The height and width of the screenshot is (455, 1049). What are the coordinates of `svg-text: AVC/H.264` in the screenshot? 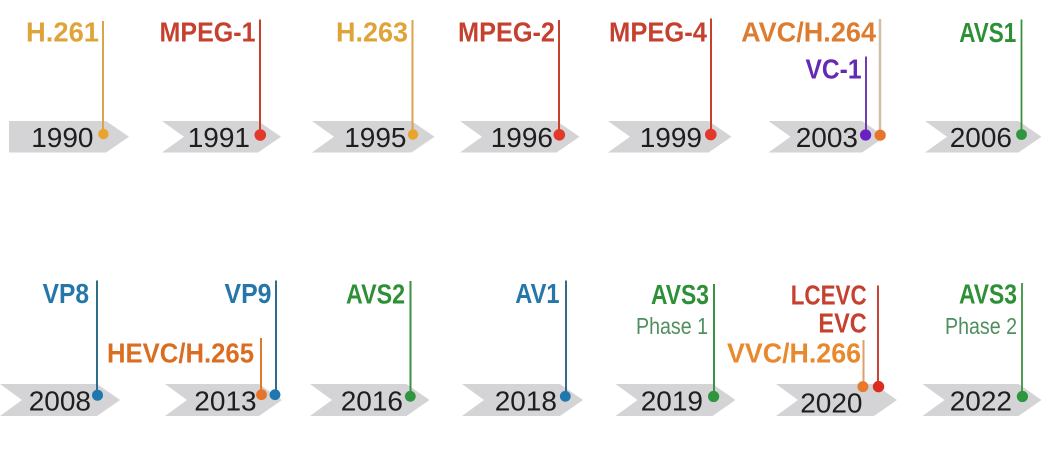 It's located at (809, 32).